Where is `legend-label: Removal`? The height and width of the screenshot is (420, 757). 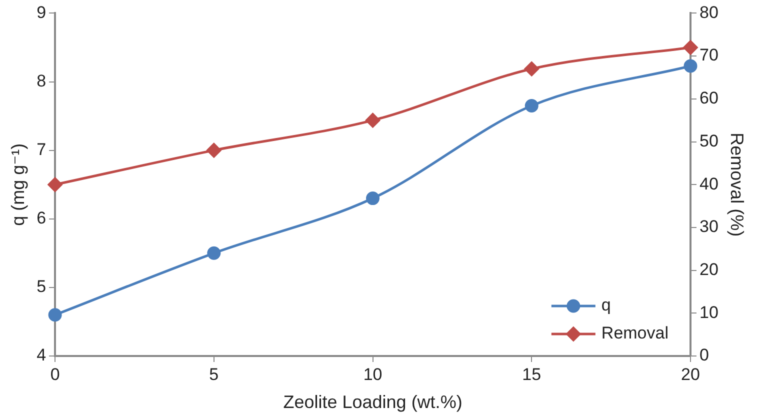
legend-label: Removal is located at coordinates (635, 333).